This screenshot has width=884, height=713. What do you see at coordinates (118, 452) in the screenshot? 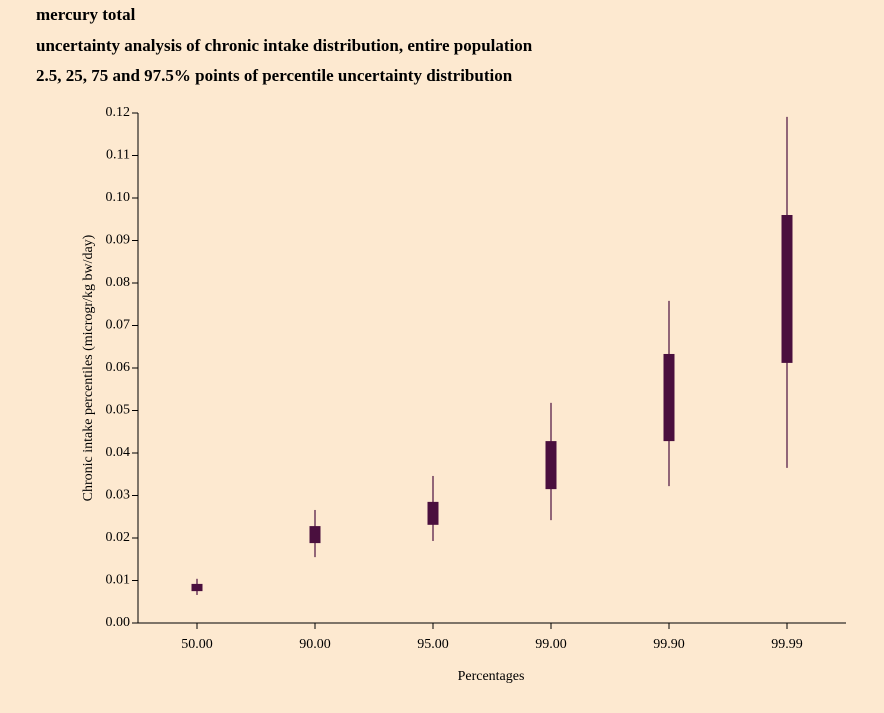
I see `y-tick-label: 0.04` at bounding box center [118, 452].